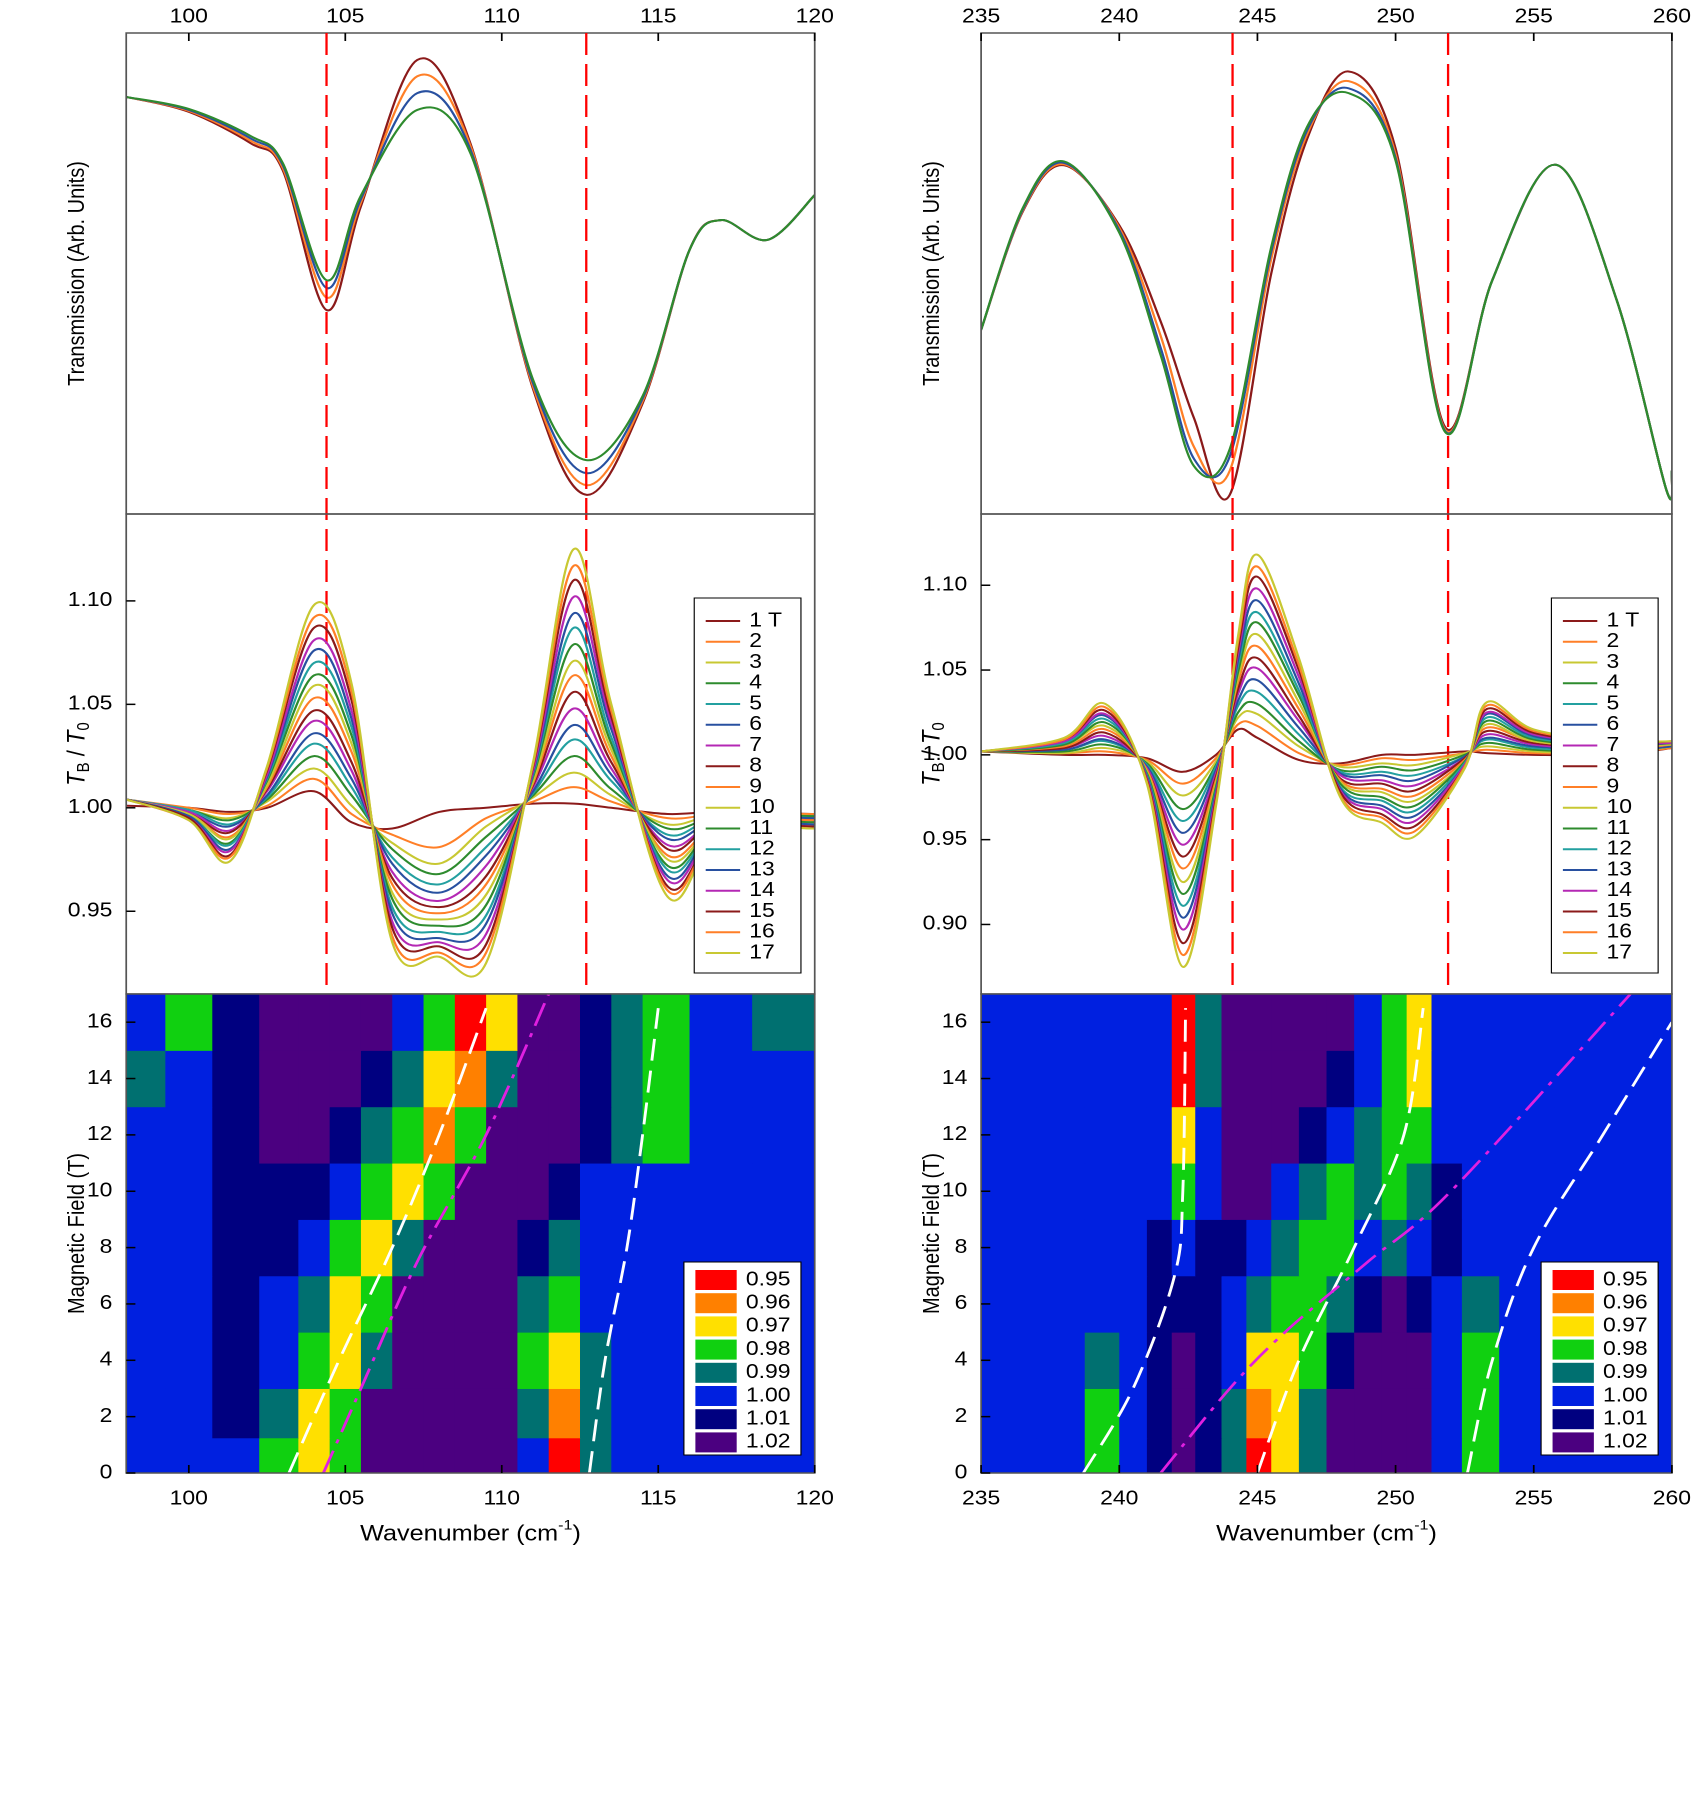 The width and height of the screenshot is (1696, 1800). What do you see at coordinates (189, 16) in the screenshot?
I see `x-tick-label: 100` at bounding box center [189, 16].